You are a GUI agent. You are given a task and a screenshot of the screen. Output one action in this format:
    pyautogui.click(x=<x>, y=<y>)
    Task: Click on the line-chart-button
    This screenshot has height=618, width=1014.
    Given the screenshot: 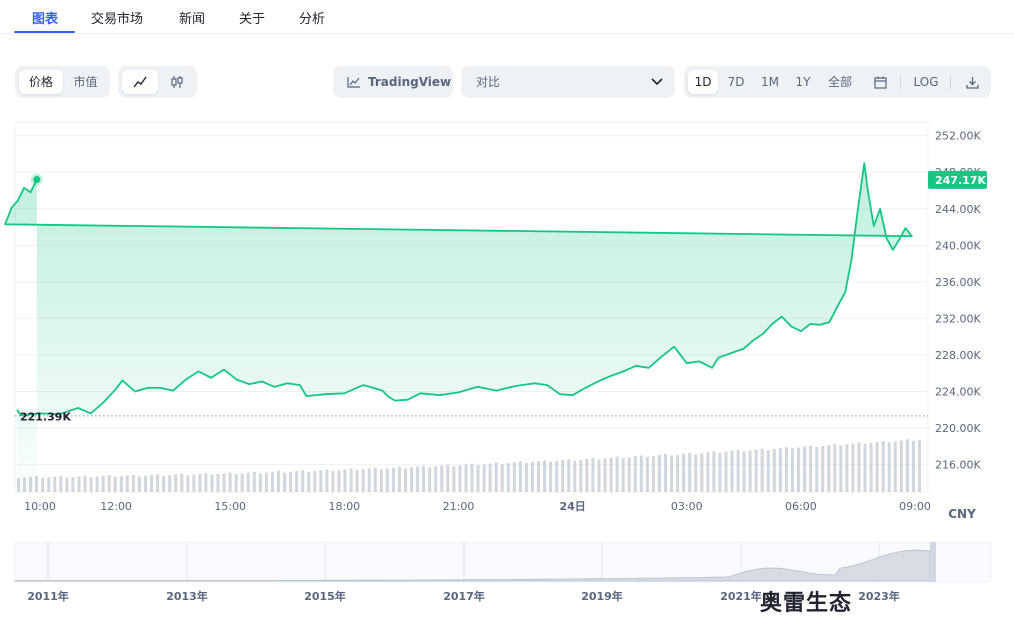 What is the action you would take?
    pyautogui.click(x=140, y=82)
    